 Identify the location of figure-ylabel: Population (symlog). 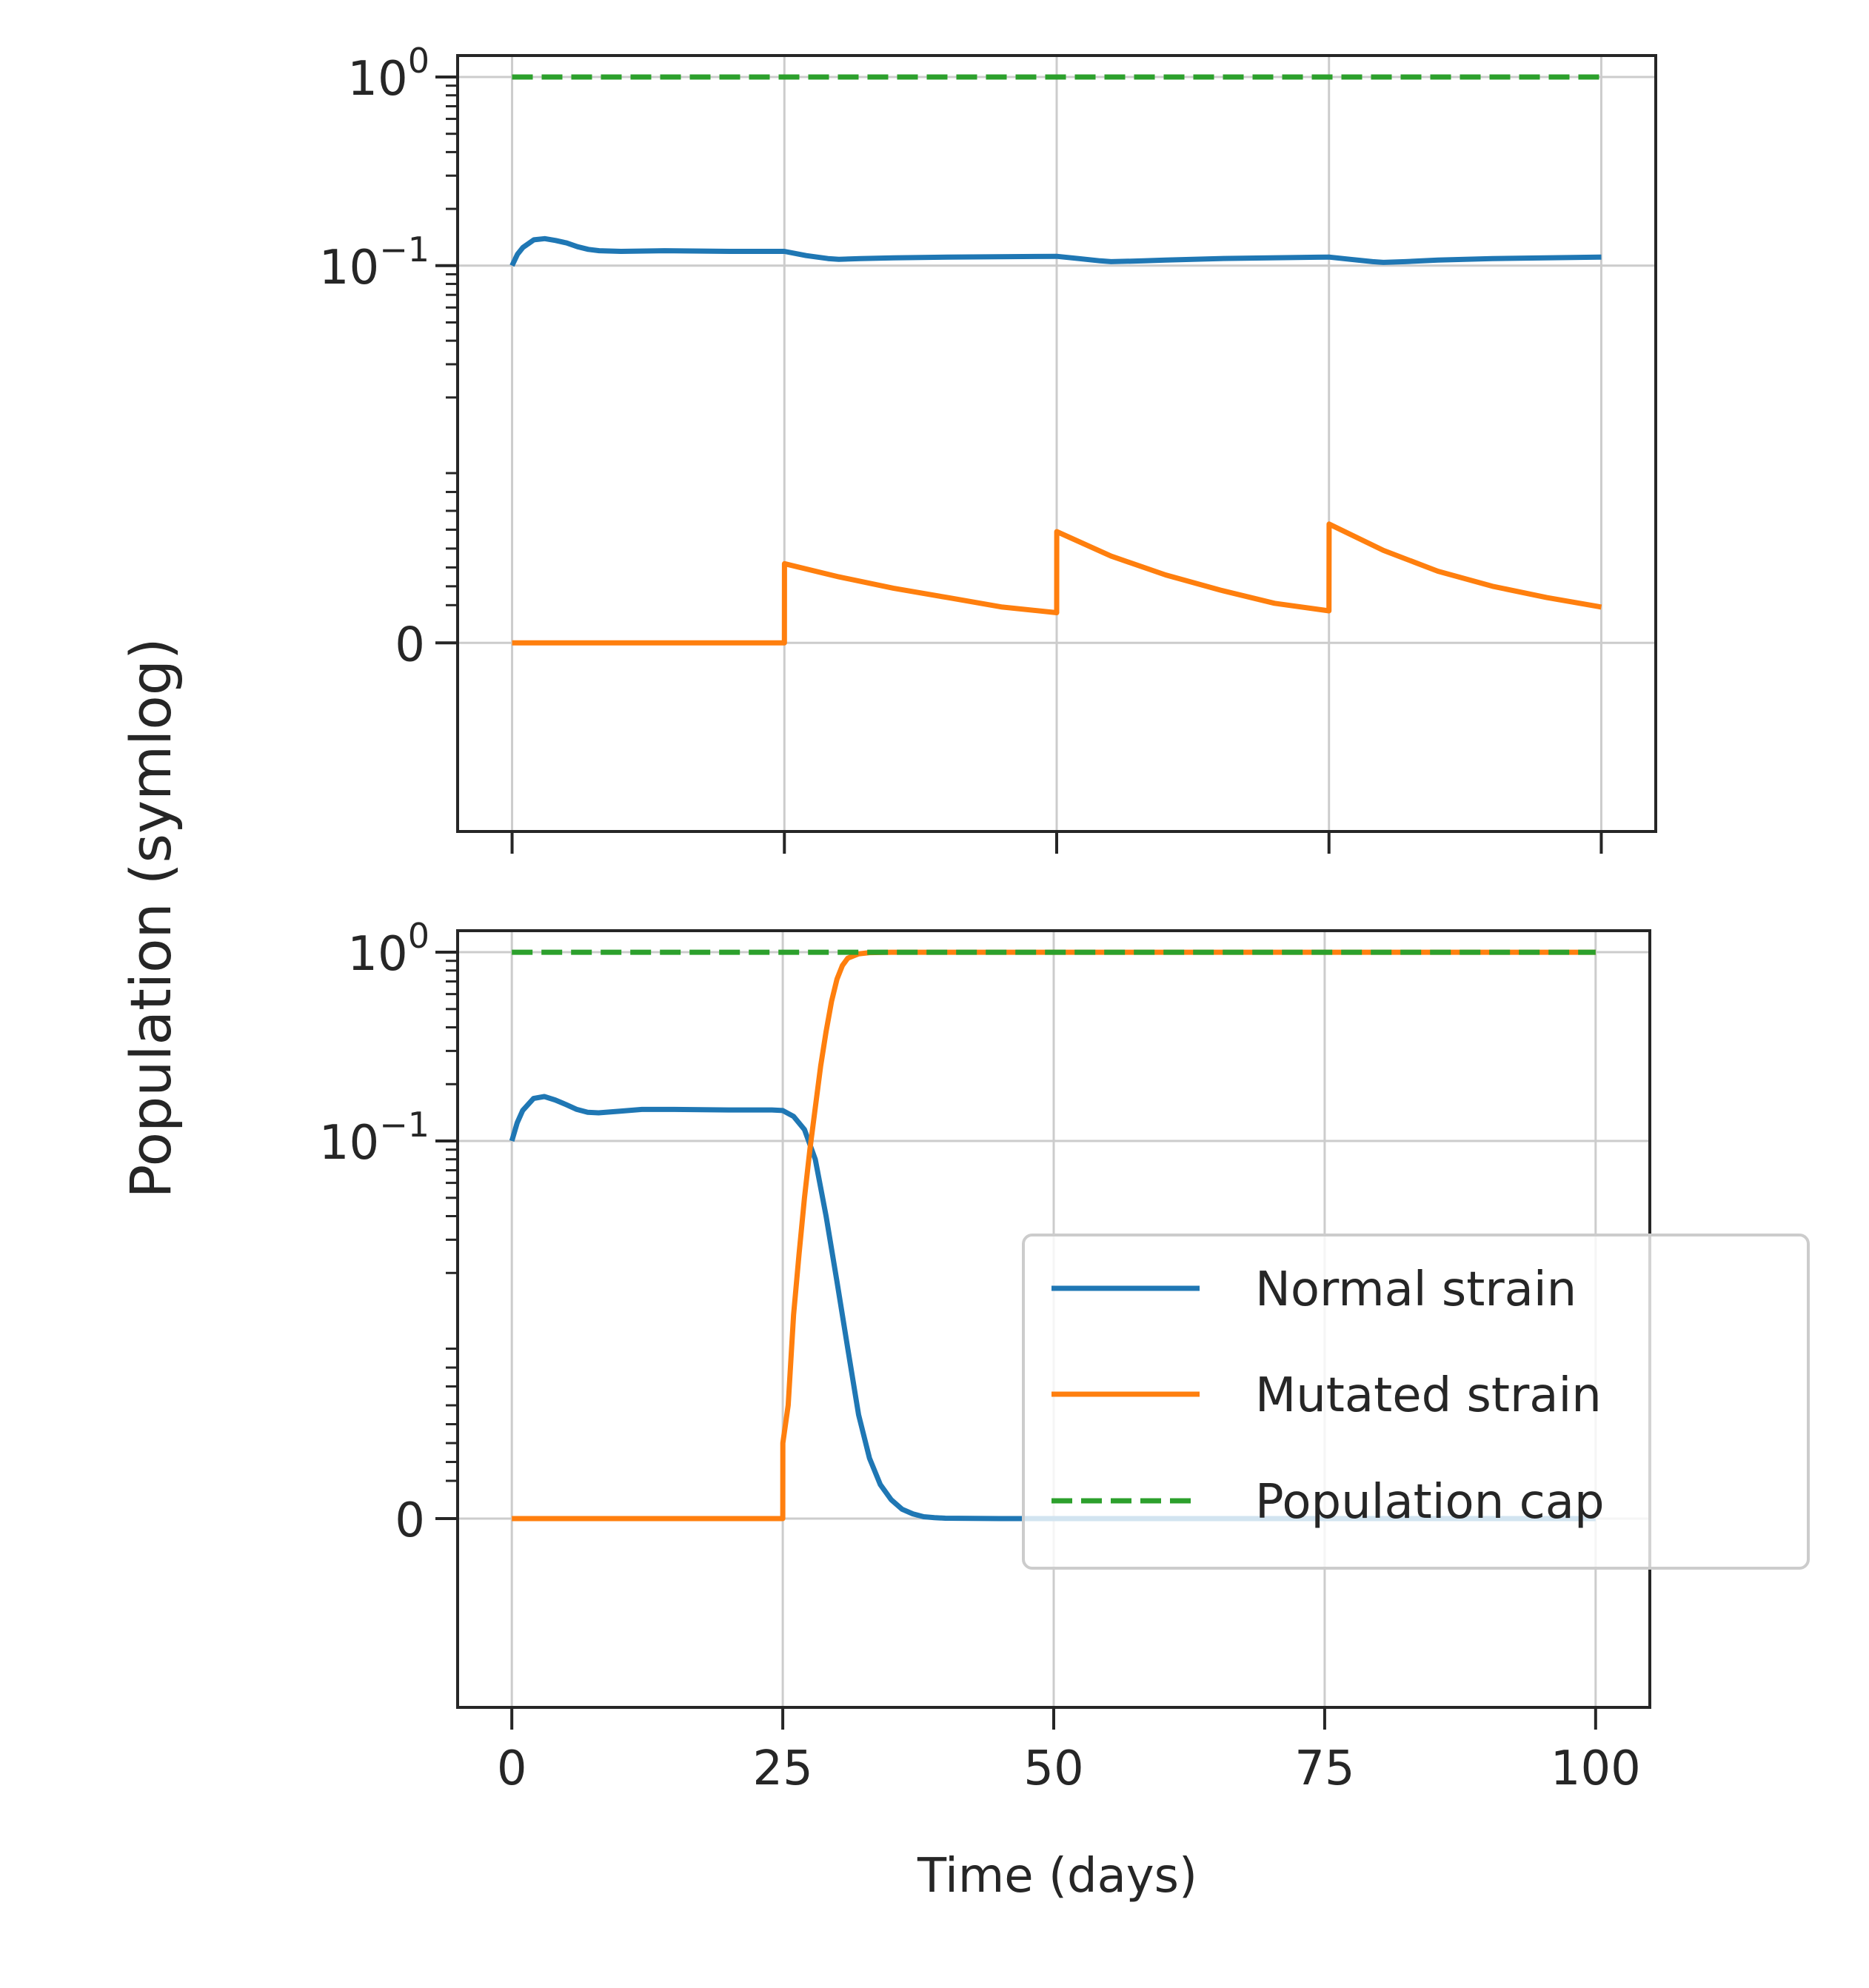
(151, 917).